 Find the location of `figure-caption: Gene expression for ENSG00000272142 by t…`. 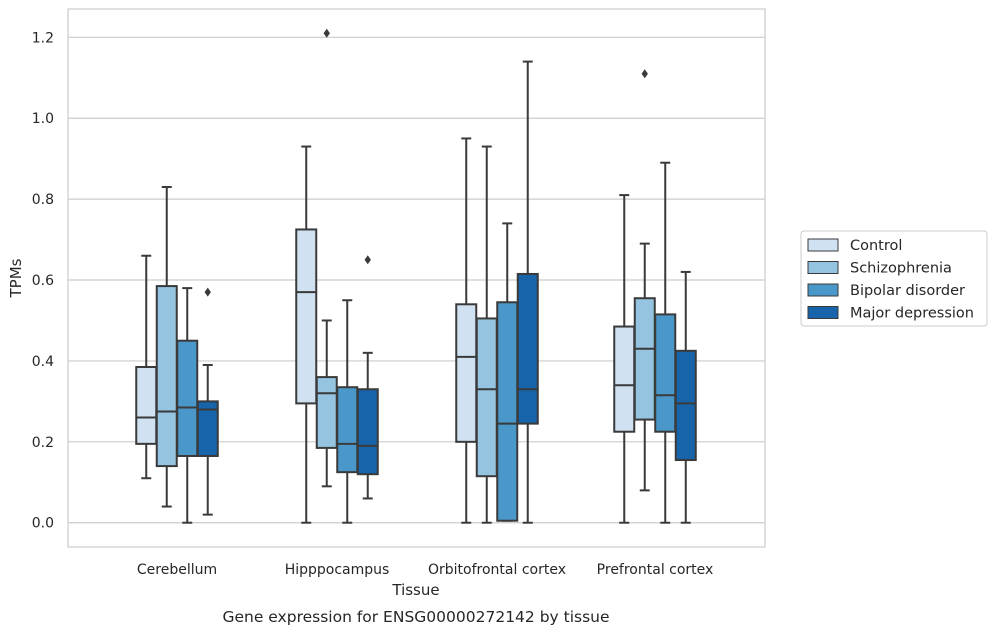

figure-caption: Gene expression for ENSG00000272142 by t… is located at coordinates (415, 617).